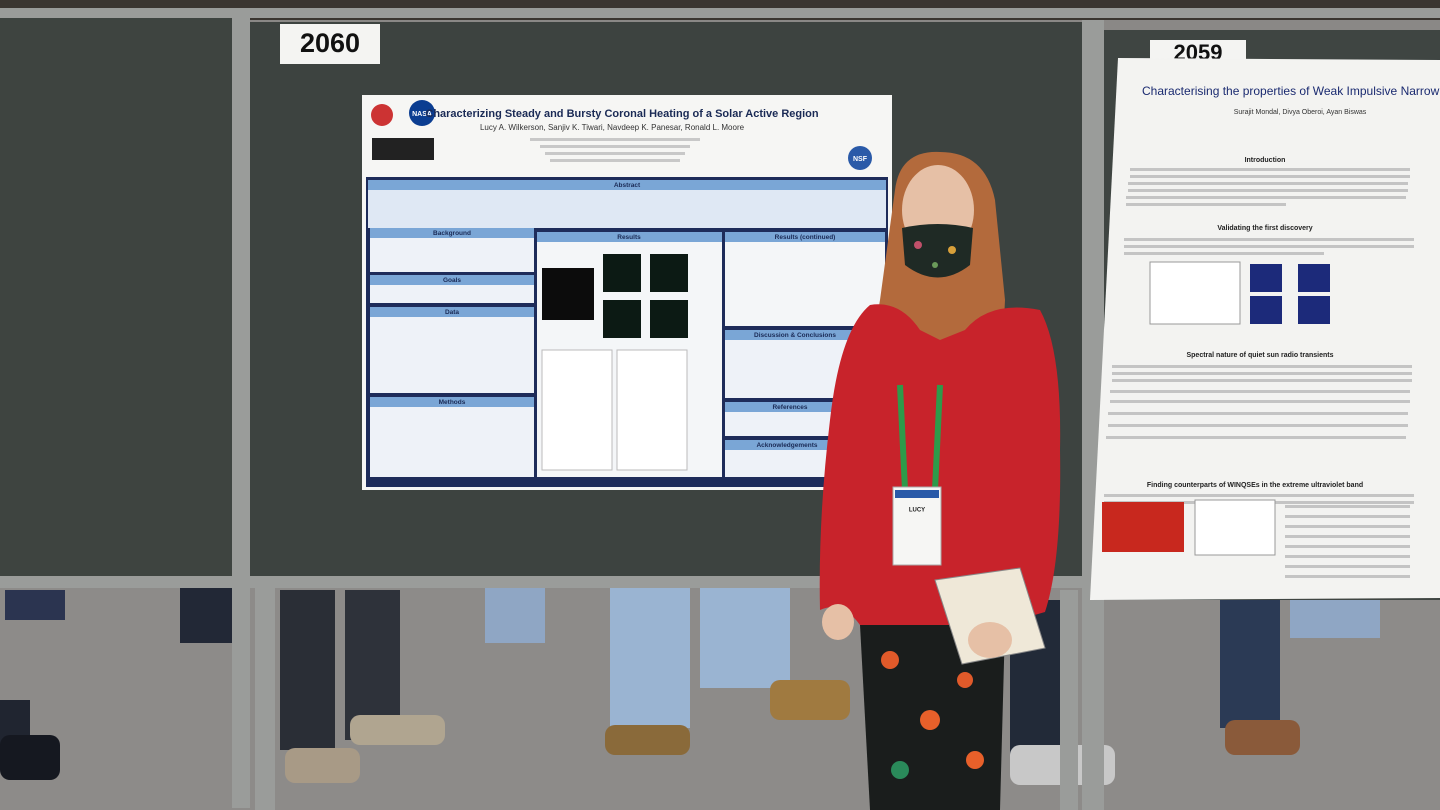  What do you see at coordinates (452, 312) in the screenshot?
I see `section-heading: Data` at bounding box center [452, 312].